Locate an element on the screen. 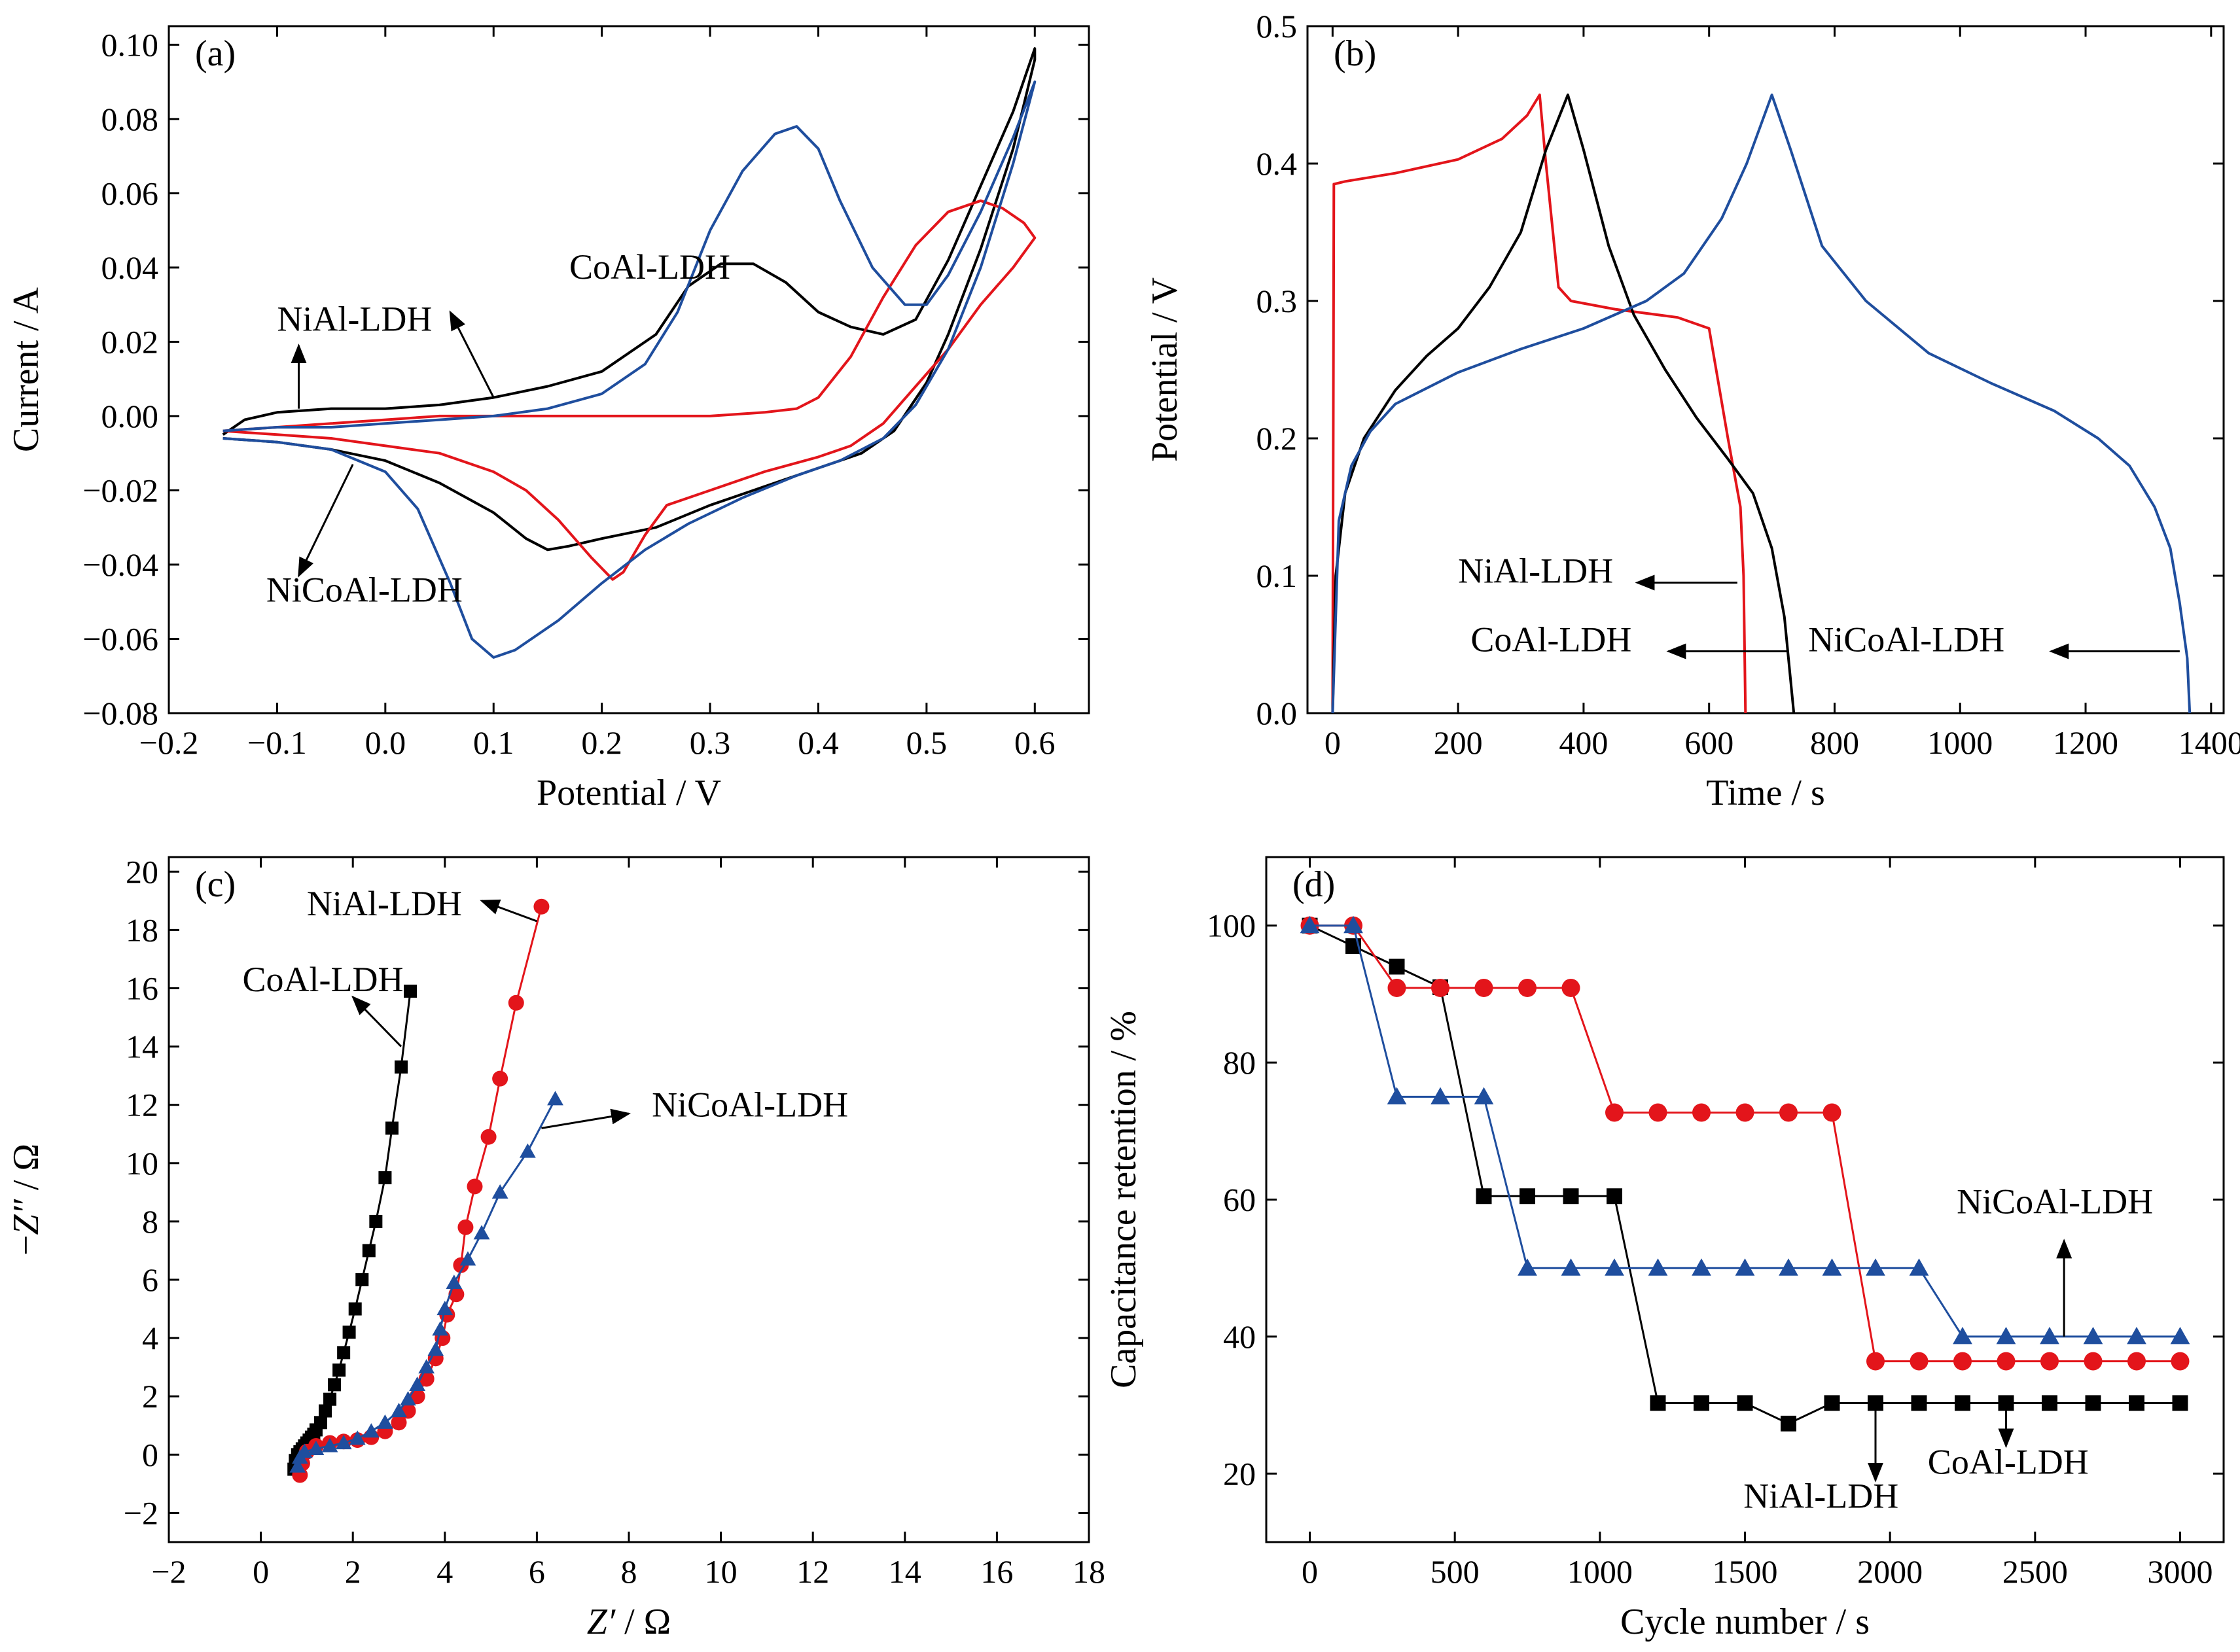 This screenshot has height=1652, width=2240. x-tick-label: 800 is located at coordinates (1835, 743).